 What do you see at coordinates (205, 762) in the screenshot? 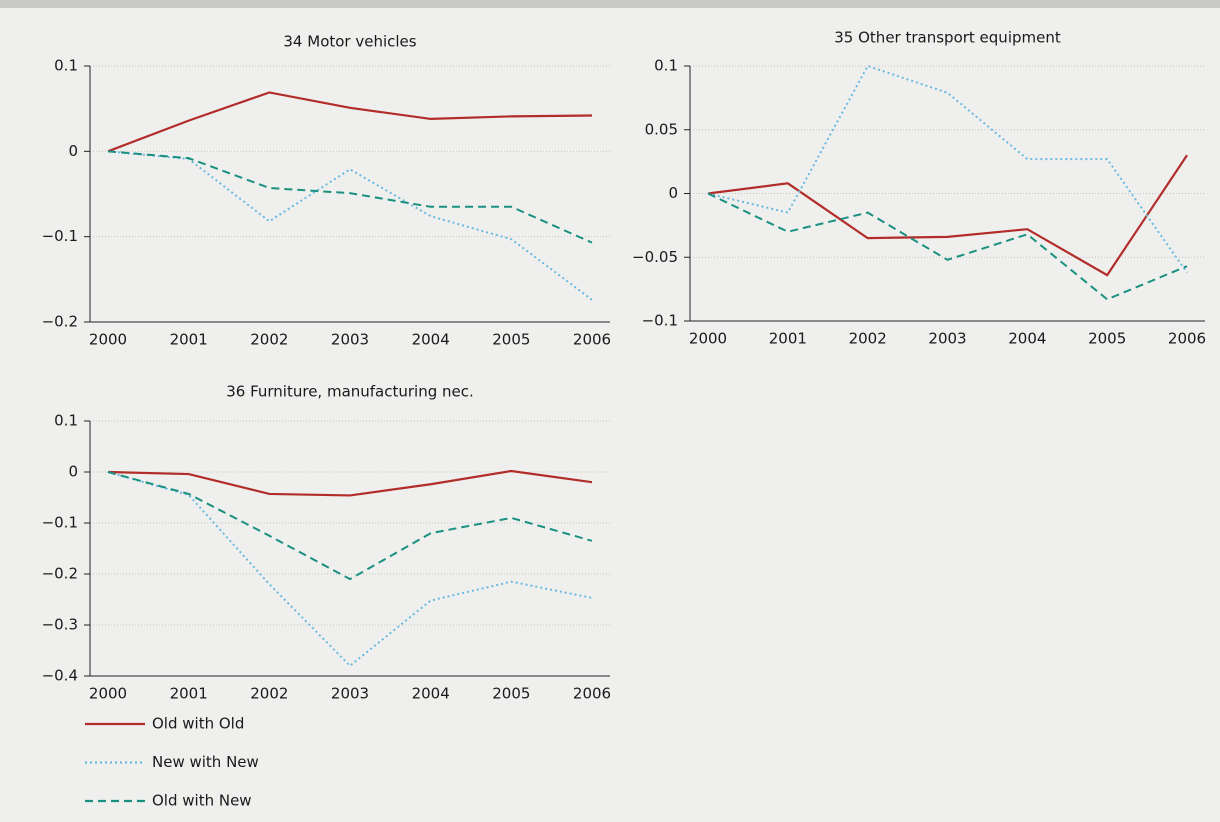
I see `legend-label: New with New` at bounding box center [205, 762].